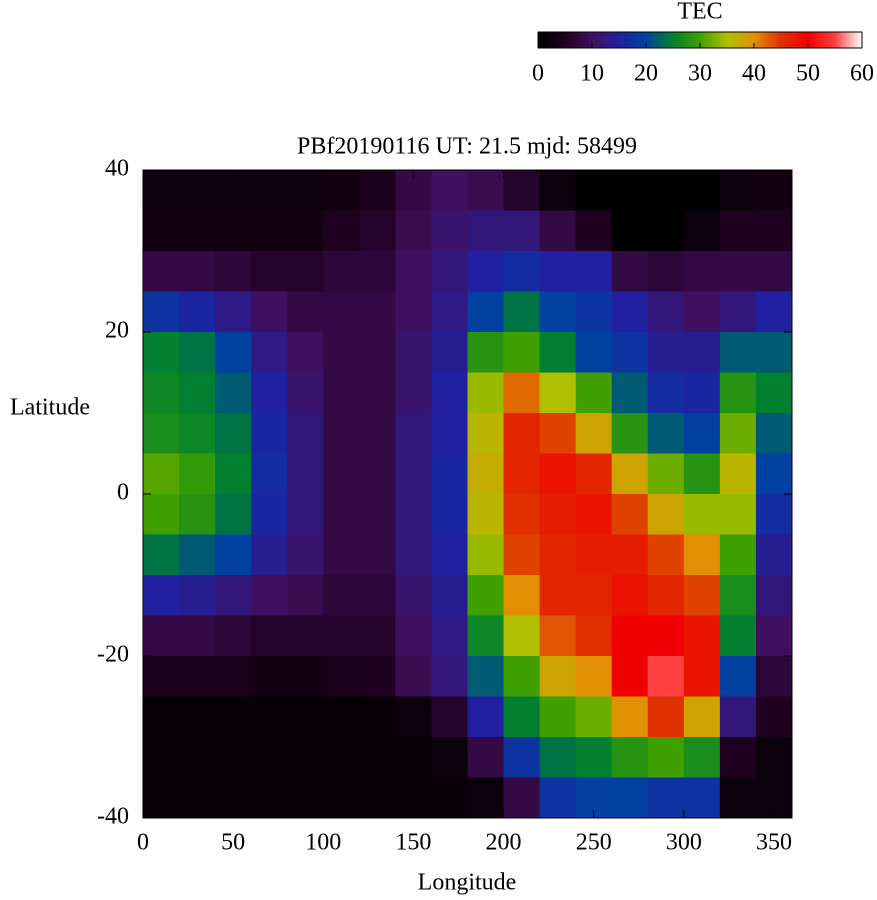  I want to click on y-tick-label: -20, so click(113, 655).